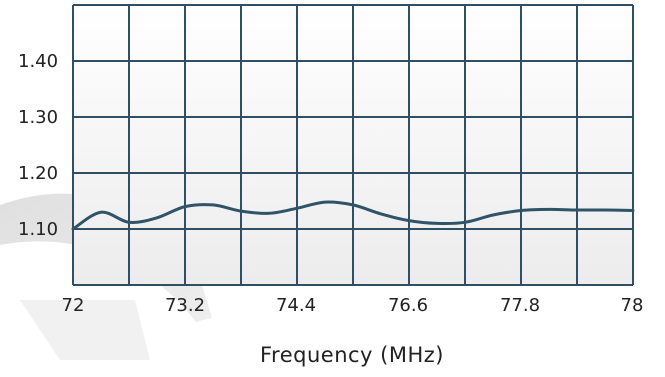 This screenshot has width=665, height=377. I want to click on x-tick-label: 78, so click(632, 305).